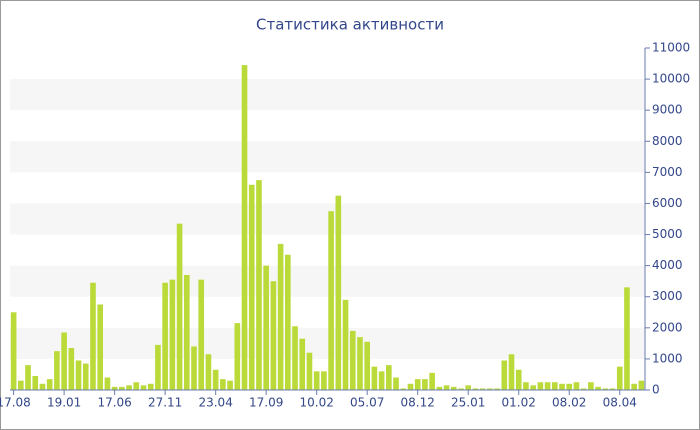  I want to click on y-tick-label: 3000, so click(667, 296).